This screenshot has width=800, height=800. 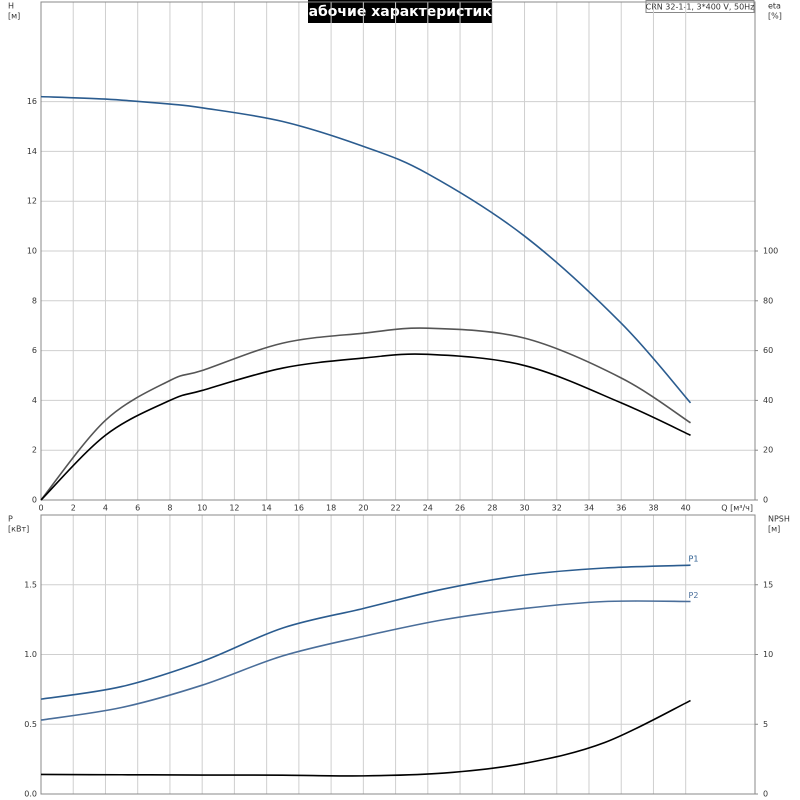 What do you see at coordinates (768, 584) in the screenshot?
I see `y2-tick-label: 15` at bounding box center [768, 584].